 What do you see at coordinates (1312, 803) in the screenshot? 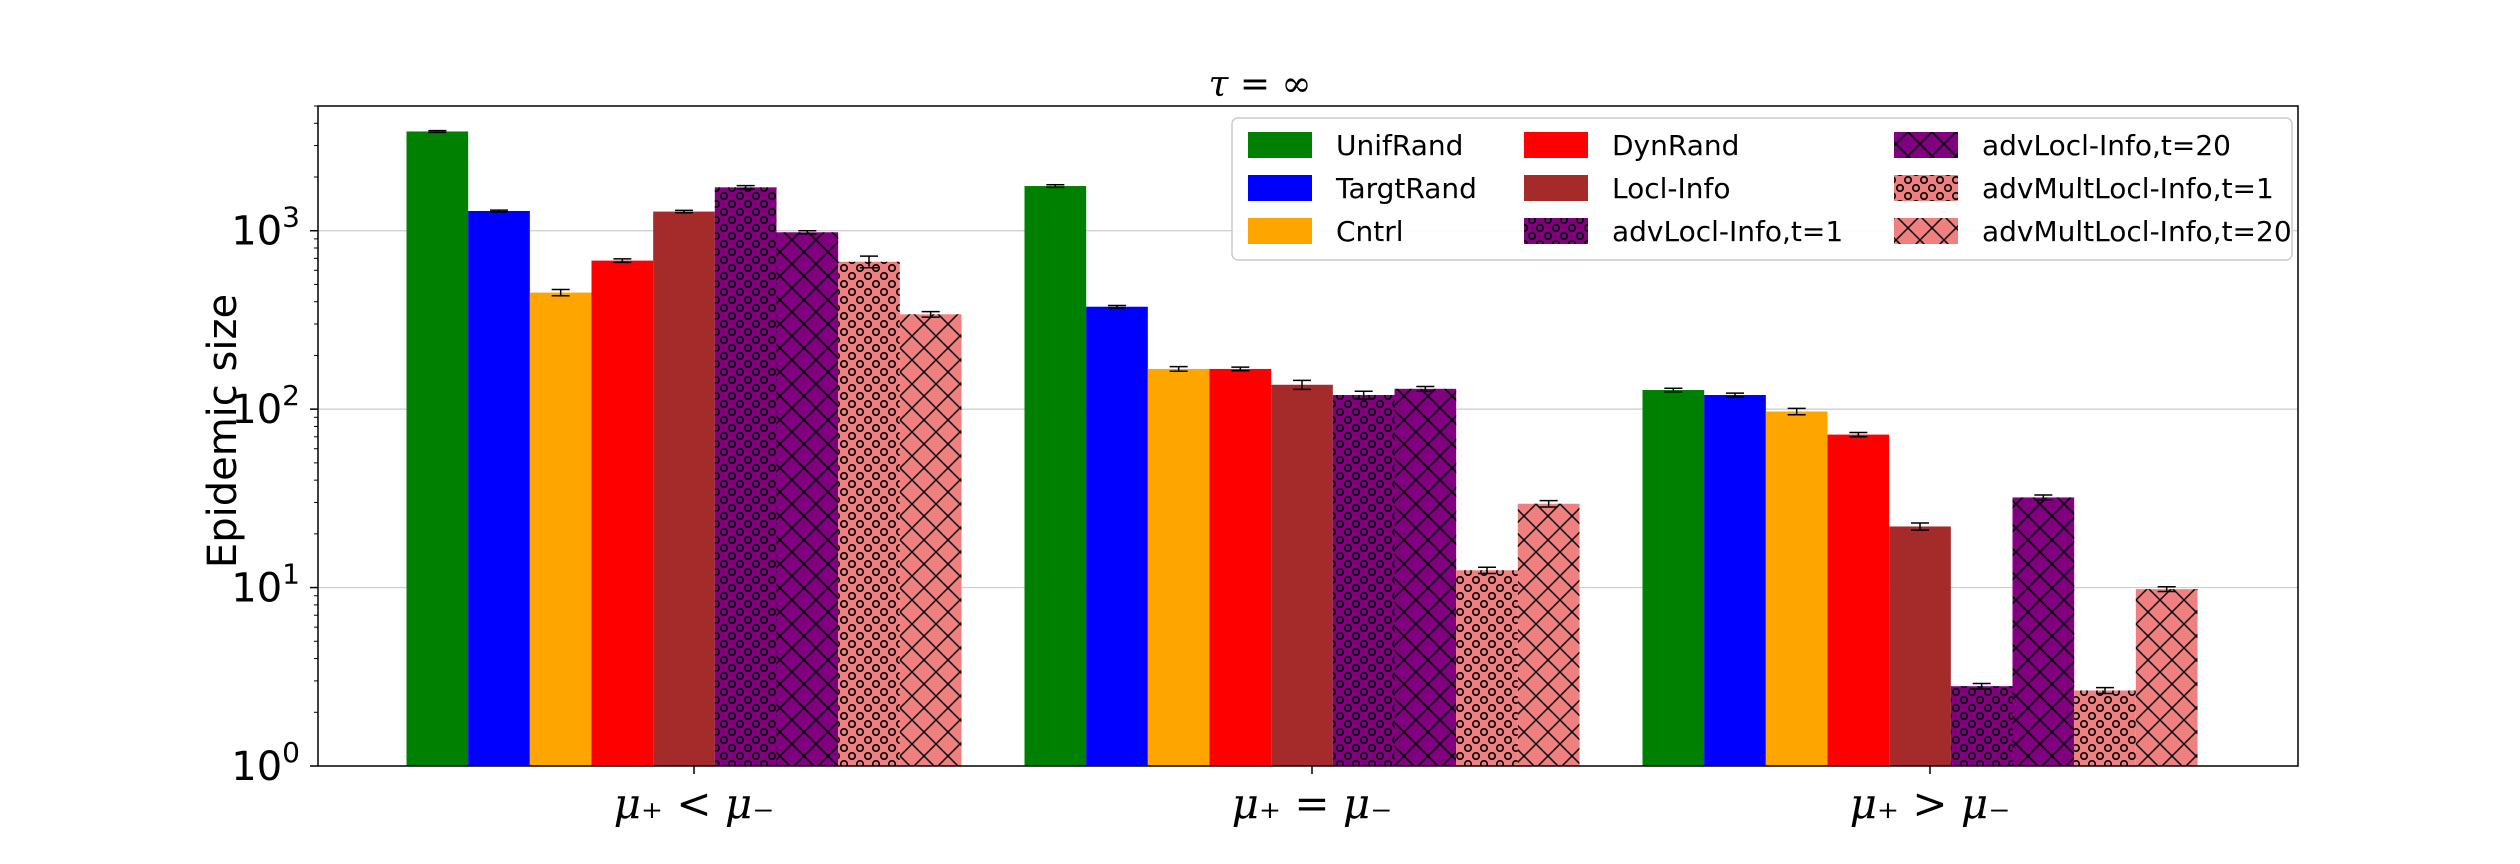
I see `x-tick-label: μ₊ = μ₋` at bounding box center [1312, 803].